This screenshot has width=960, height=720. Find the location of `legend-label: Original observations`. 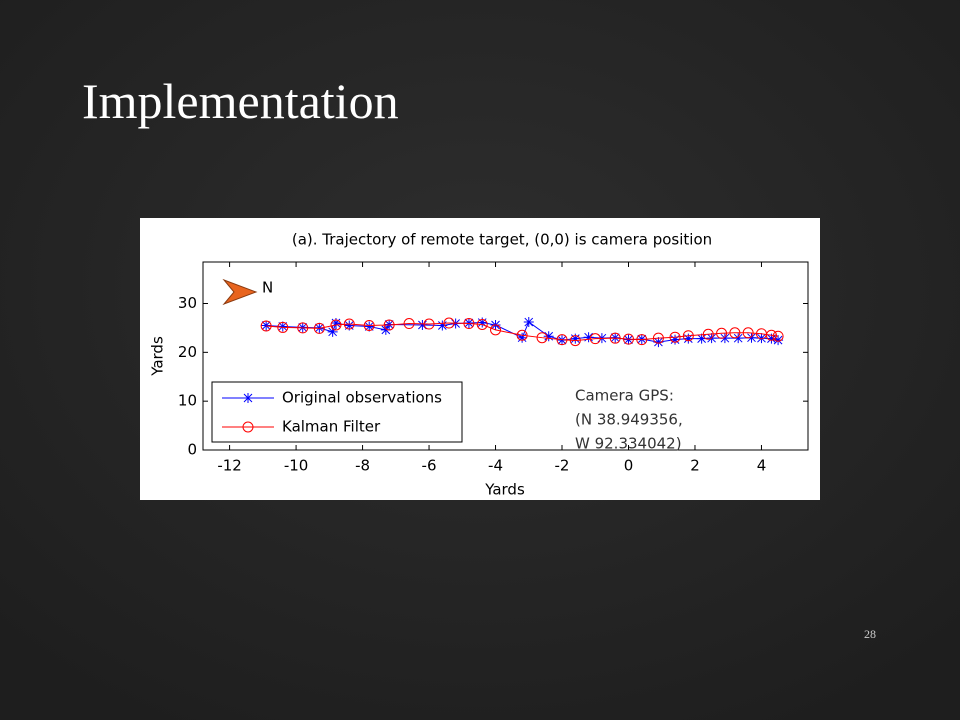

legend-label: Original observations is located at coordinates (362, 398).